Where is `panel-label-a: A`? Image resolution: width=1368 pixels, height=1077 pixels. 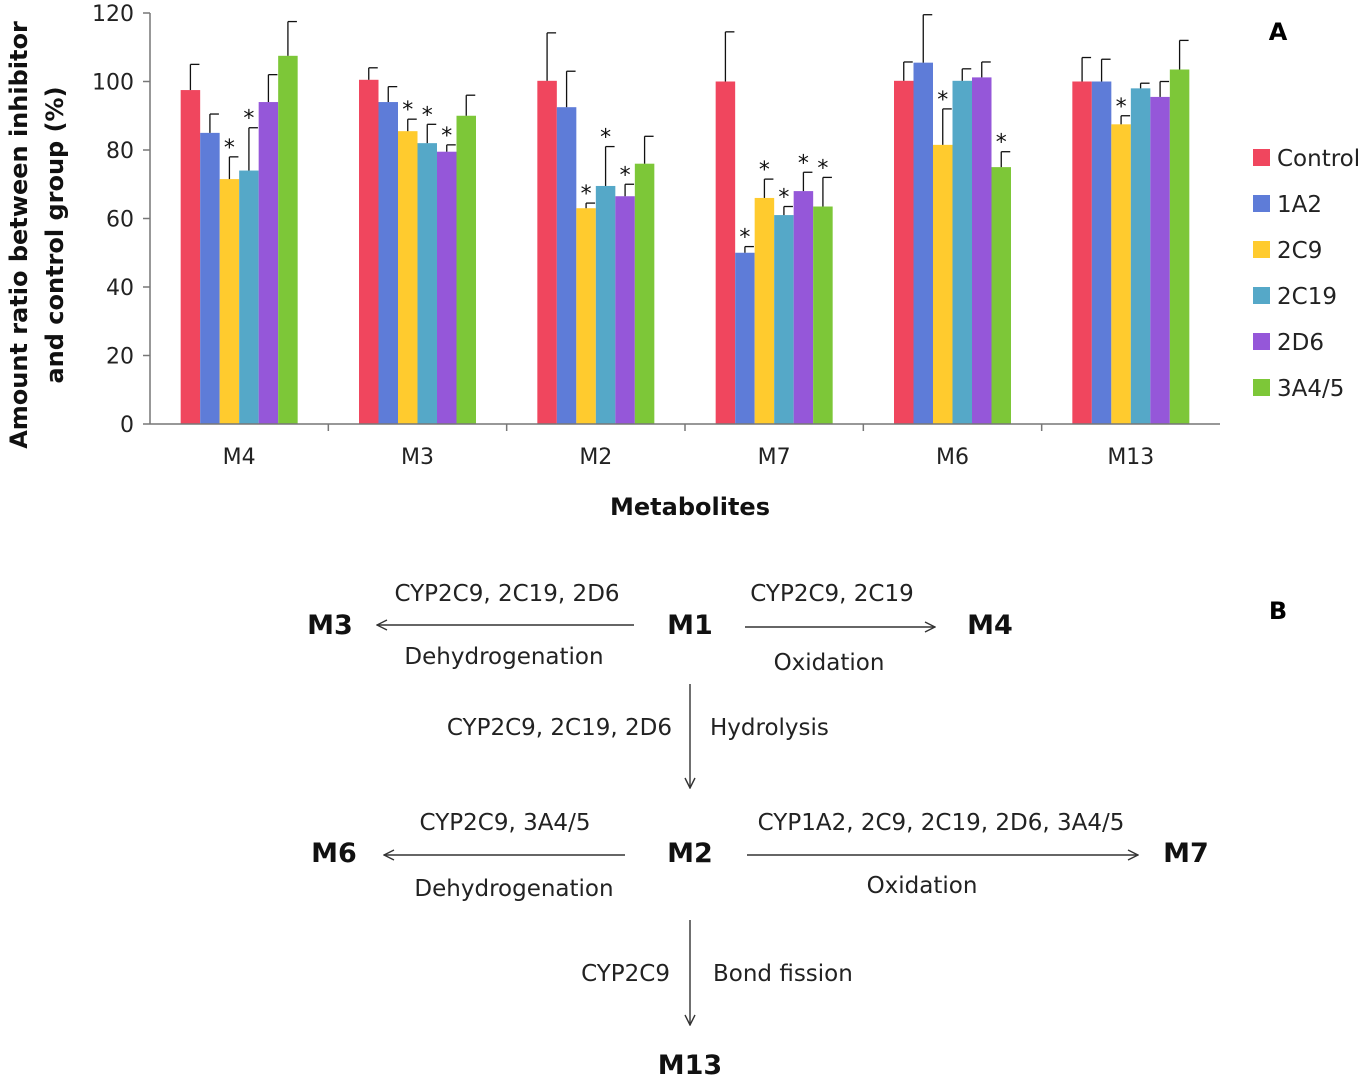
panel-label-a: A is located at coordinates (1278, 32).